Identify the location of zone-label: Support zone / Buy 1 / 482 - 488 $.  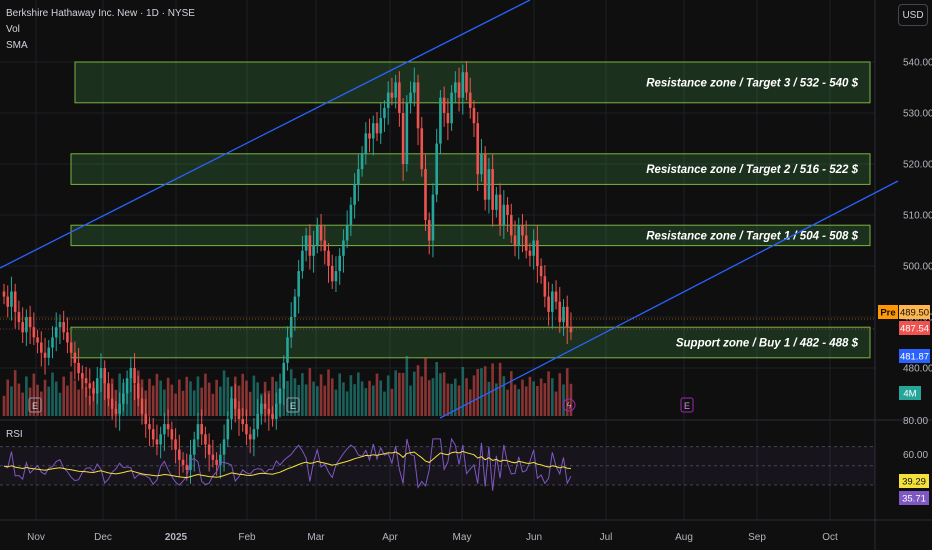
(767, 344).